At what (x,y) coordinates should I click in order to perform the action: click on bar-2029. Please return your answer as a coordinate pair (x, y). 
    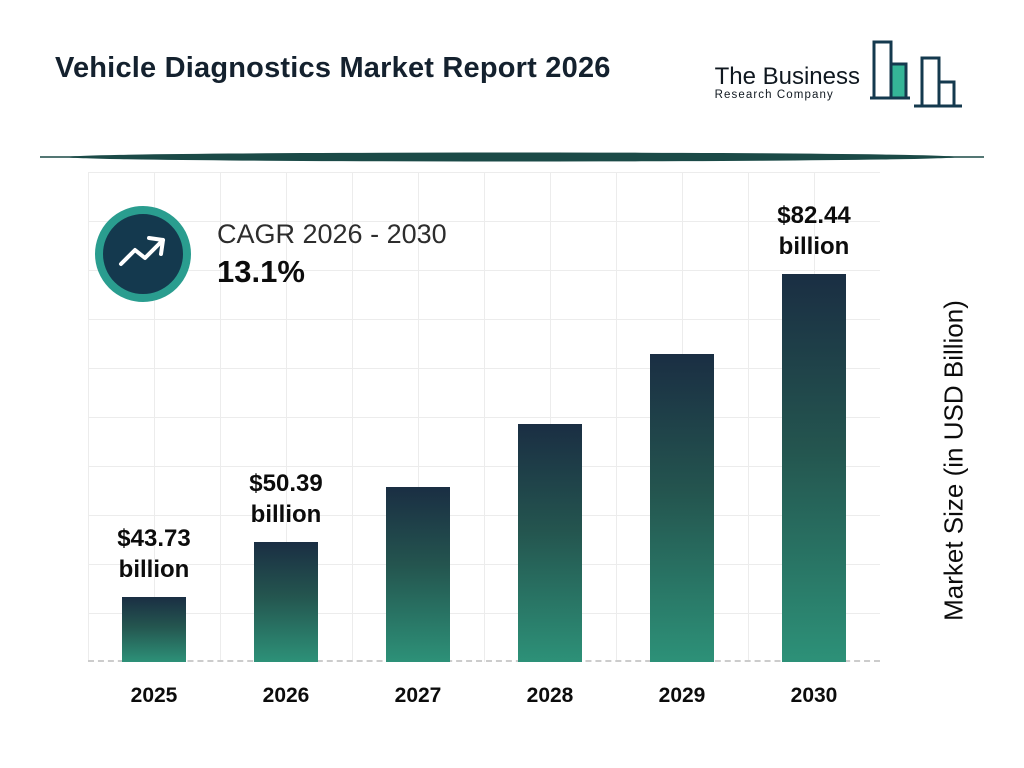
    Looking at the image, I should click on (682, 508).